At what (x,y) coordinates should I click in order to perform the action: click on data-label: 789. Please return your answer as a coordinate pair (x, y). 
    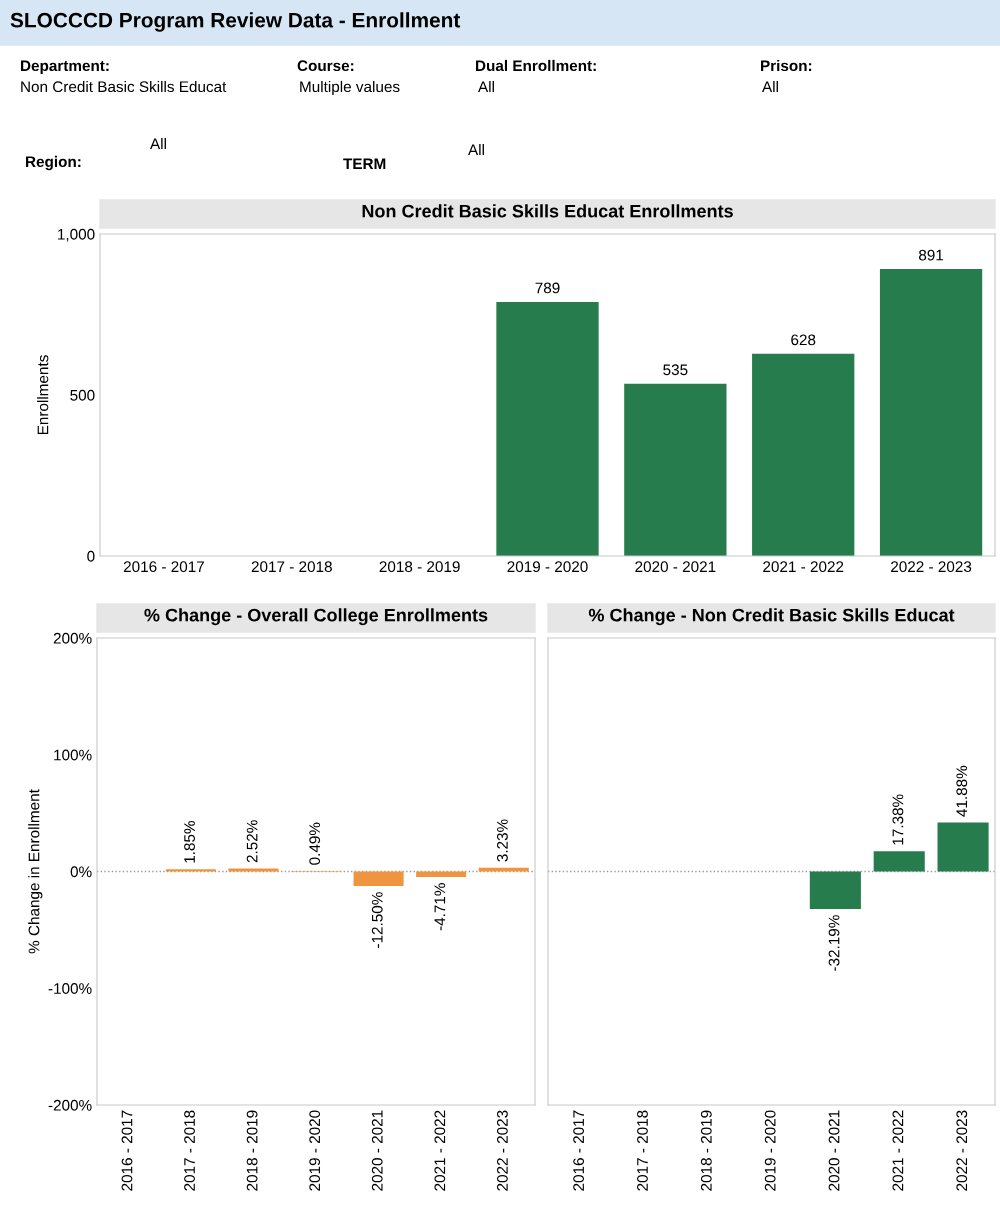
    Looking at the image, I should click on (547, 288).